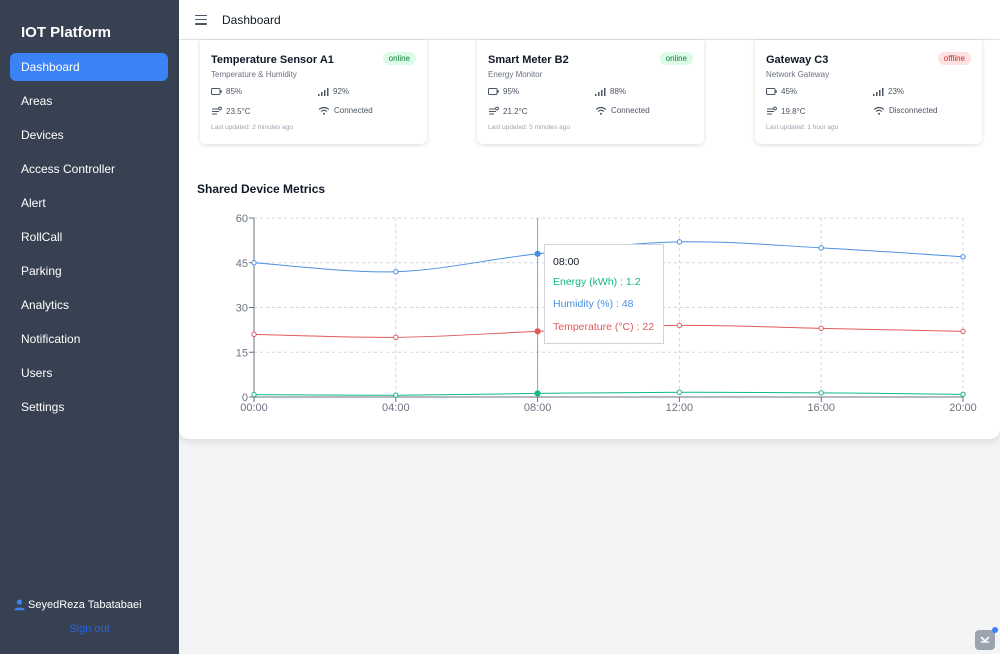  What do you see at coordinates (37, 101) in the screenshot?
I see `sidebar-item-areas: Areas` at bounding box center [37, 101].